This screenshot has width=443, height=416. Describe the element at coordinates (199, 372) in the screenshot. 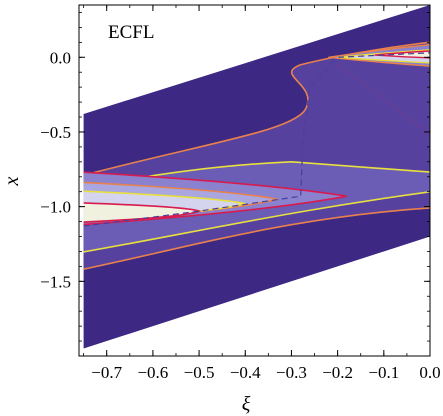

I see `x-tick-label: −0.5` at that location.